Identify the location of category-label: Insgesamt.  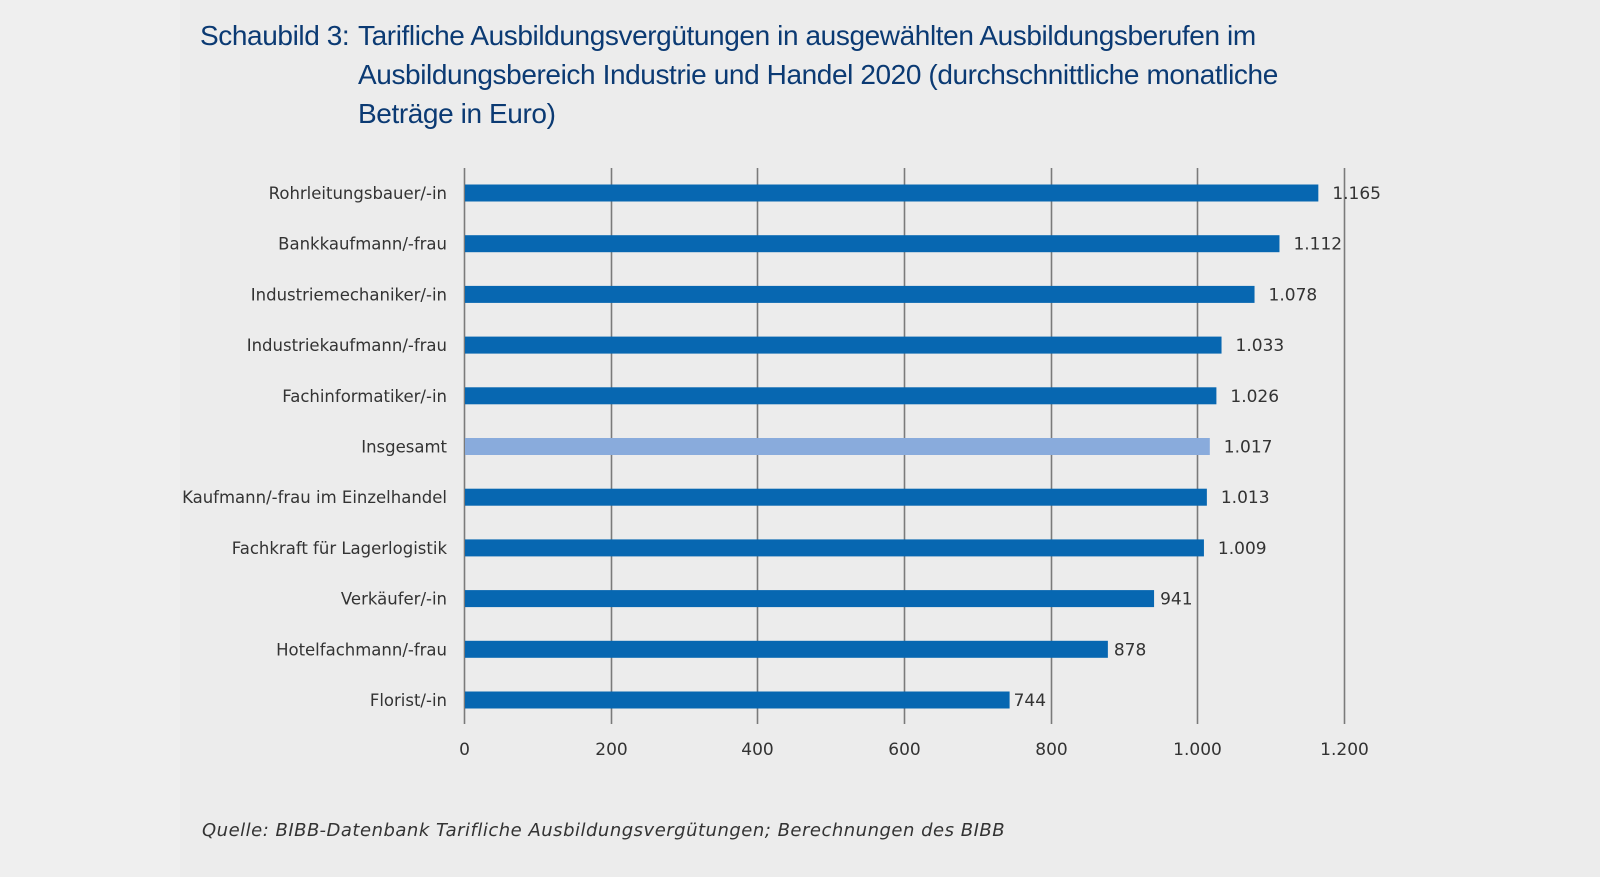
(404, 447).